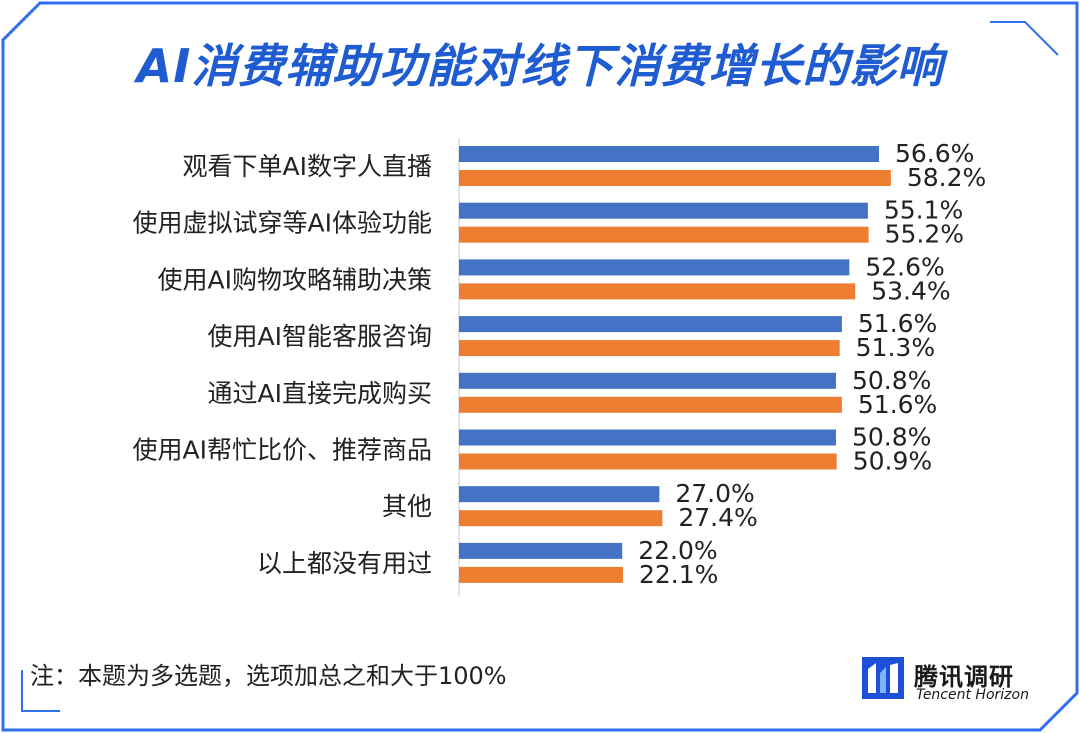 The image size is (1080, 733). I want to click on value-label: 27.0%, so click(714, 493).